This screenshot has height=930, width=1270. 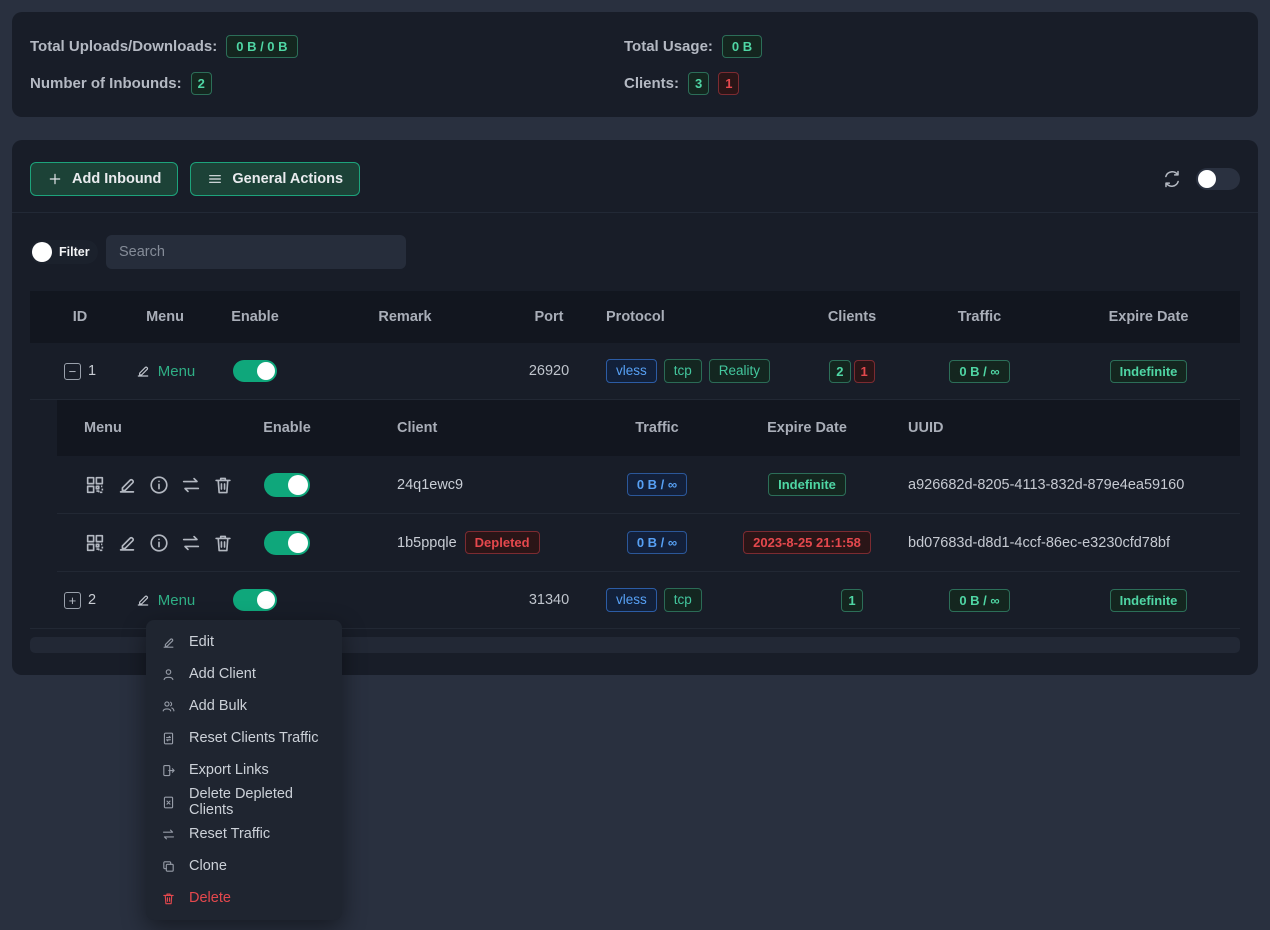 What do you see at coordinates (244, 898) in the screenshot?
I see `menu-item-delete: Delete` at bounding box center [244, 898].